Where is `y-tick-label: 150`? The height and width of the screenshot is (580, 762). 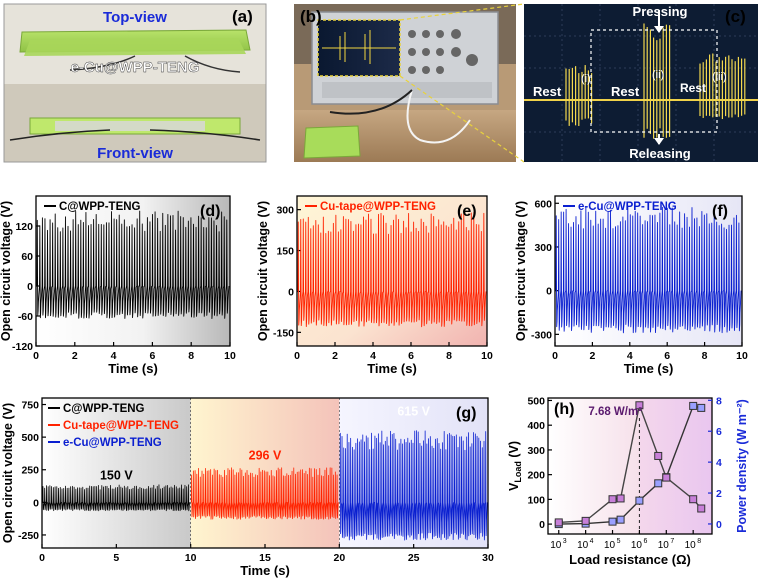 y-tick-label: 150 is located at coordinates (285, 252).